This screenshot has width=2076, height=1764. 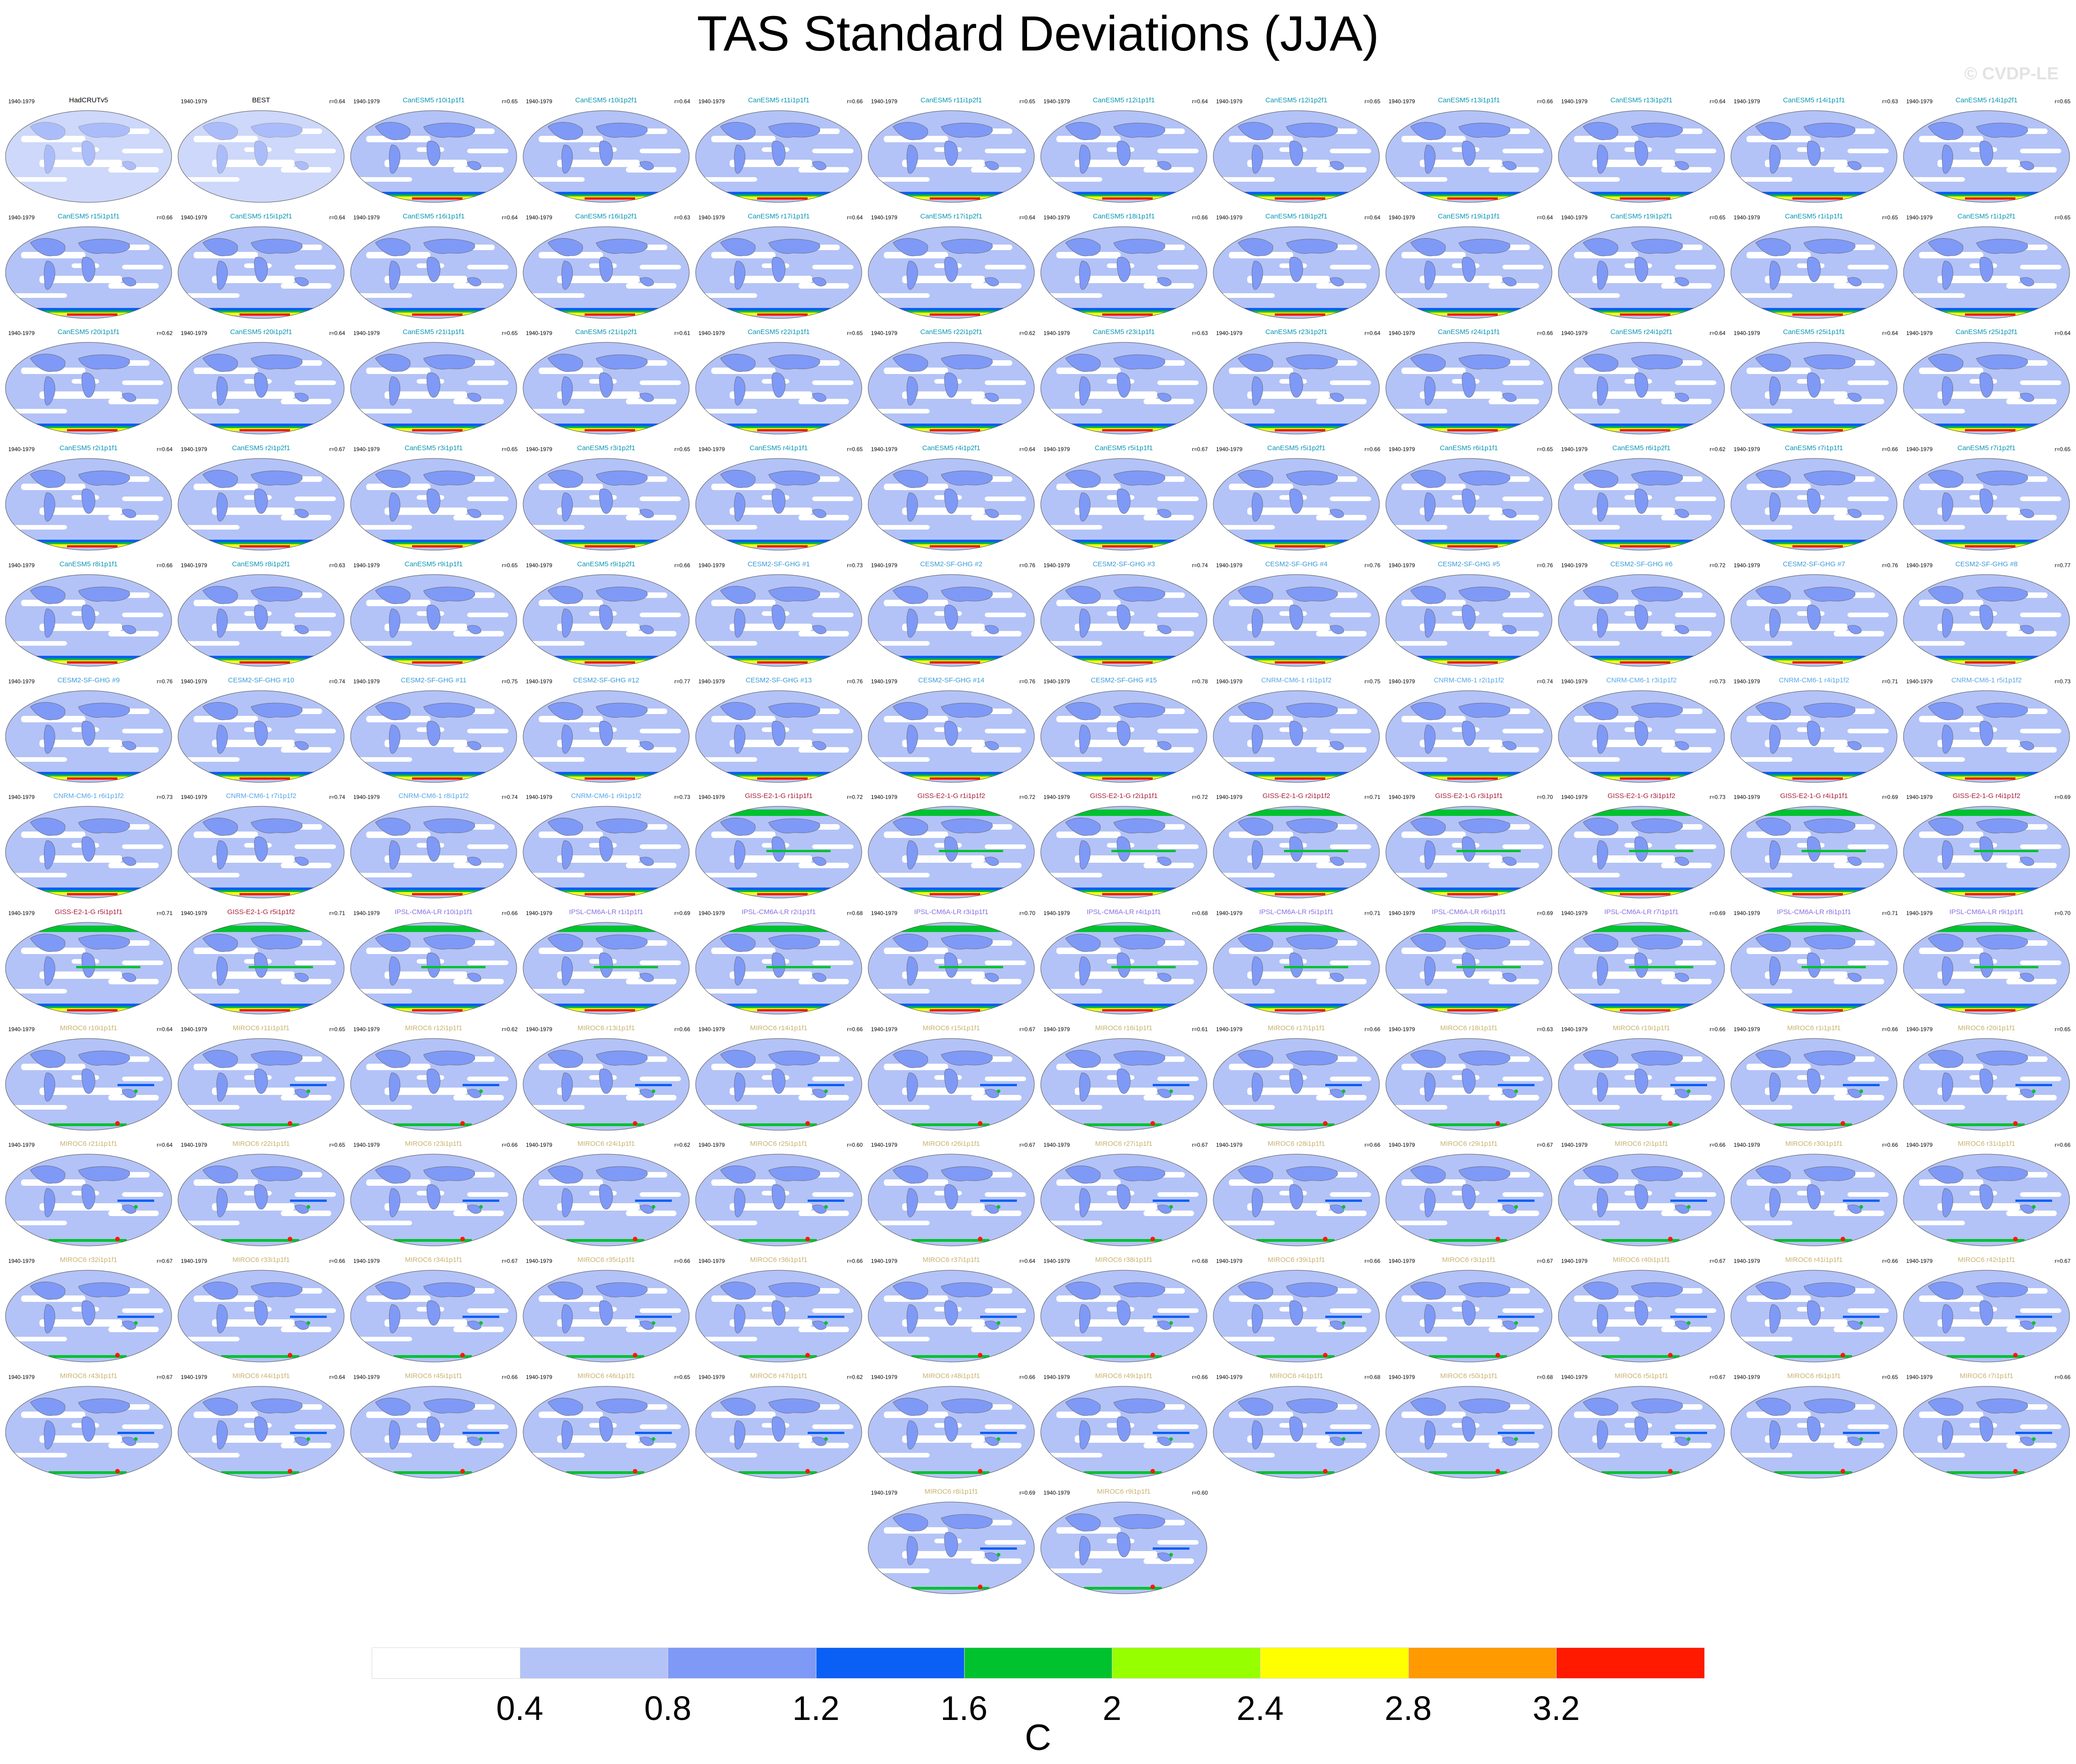 What do you see at coordinates (1469, 216) in the screenshot?
I see `panel-title: CanESM5 r19i1p1f1` at bounding box center [1469, 216].